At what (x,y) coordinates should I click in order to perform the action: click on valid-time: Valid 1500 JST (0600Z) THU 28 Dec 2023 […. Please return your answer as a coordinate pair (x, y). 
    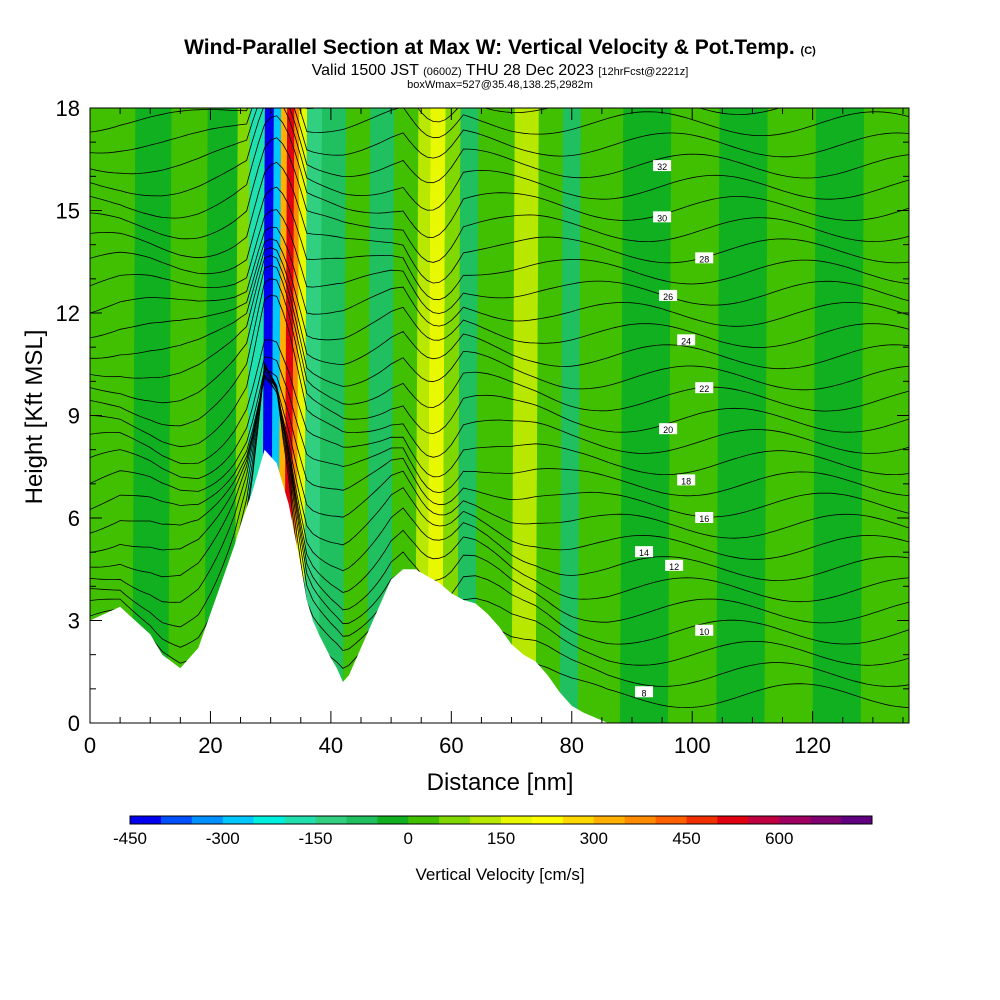
    Looking at the image, I should click on (500, 70).